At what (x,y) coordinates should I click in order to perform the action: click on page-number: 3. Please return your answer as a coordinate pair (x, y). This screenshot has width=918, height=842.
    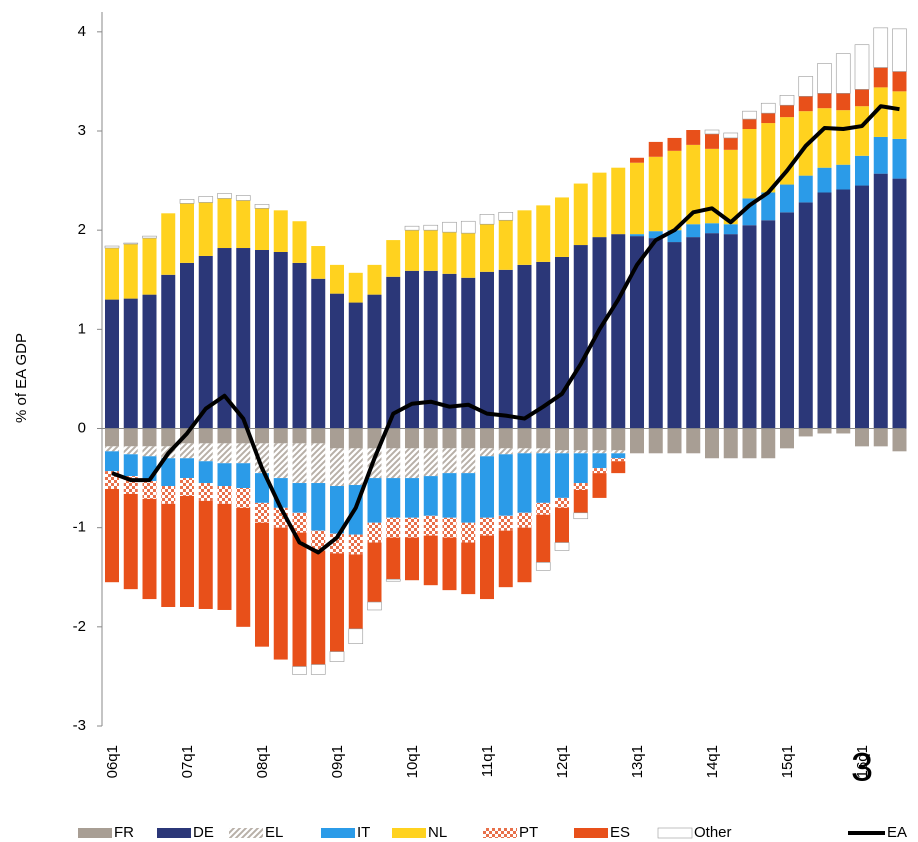
    Looking at the image, I should click on (862, 768).